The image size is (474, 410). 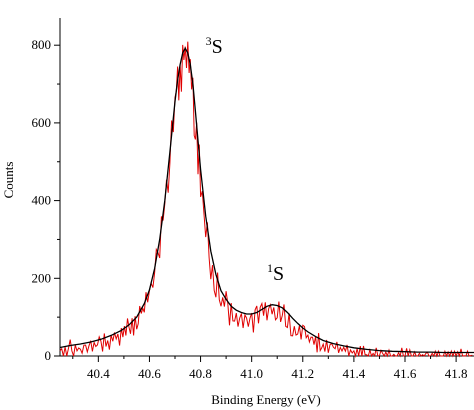 I want to click on x-axis: 40.4 40.6 40.8 41.0 41.2 41.4 41.6 41.8, so click(x=270, y=368).